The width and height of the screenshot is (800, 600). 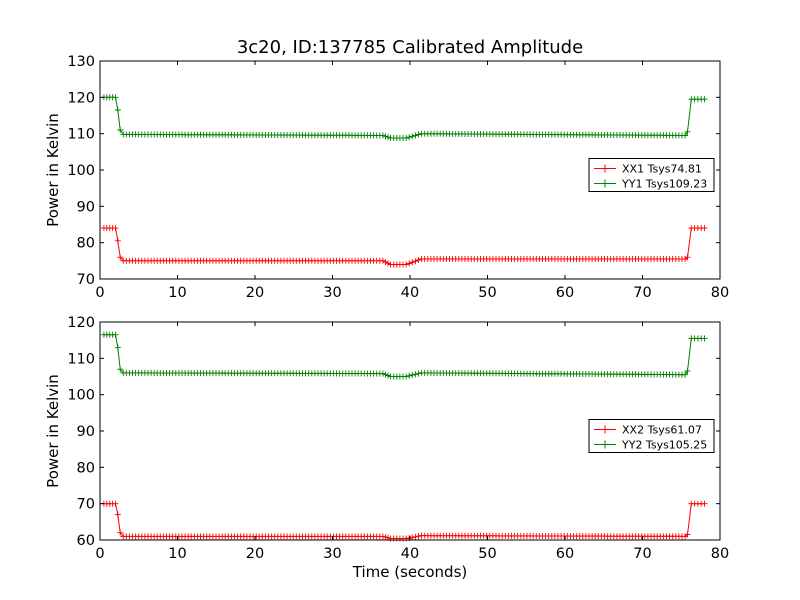 I want to click on x-tick-label-1-10: 10, so click(x=177, y=293).